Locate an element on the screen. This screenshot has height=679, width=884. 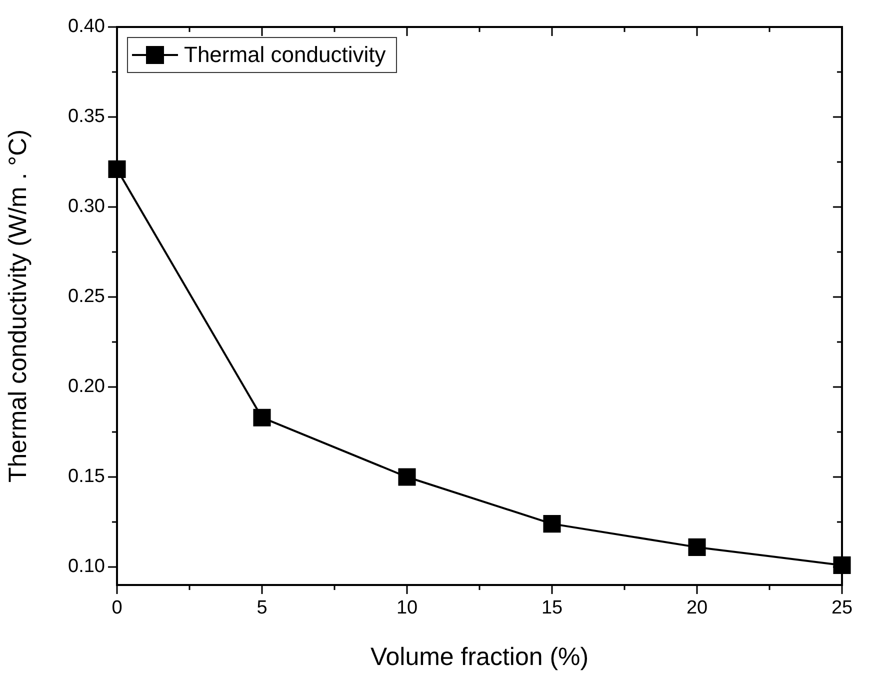
x-tick-label: 15 is located at coordinates (552, 608).